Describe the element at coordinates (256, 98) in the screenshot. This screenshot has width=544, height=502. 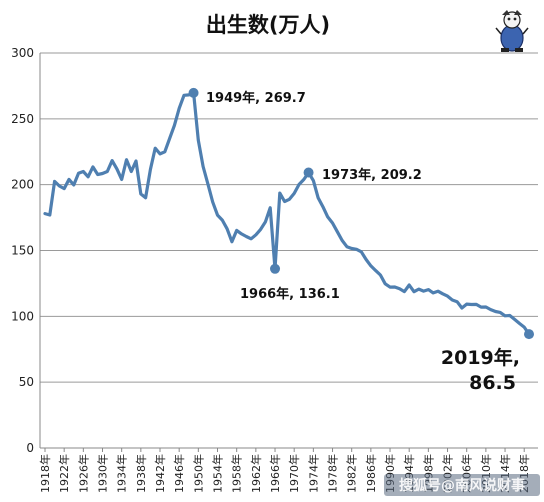
I see `annotation-1949: 1949年, 269.7` at that location.